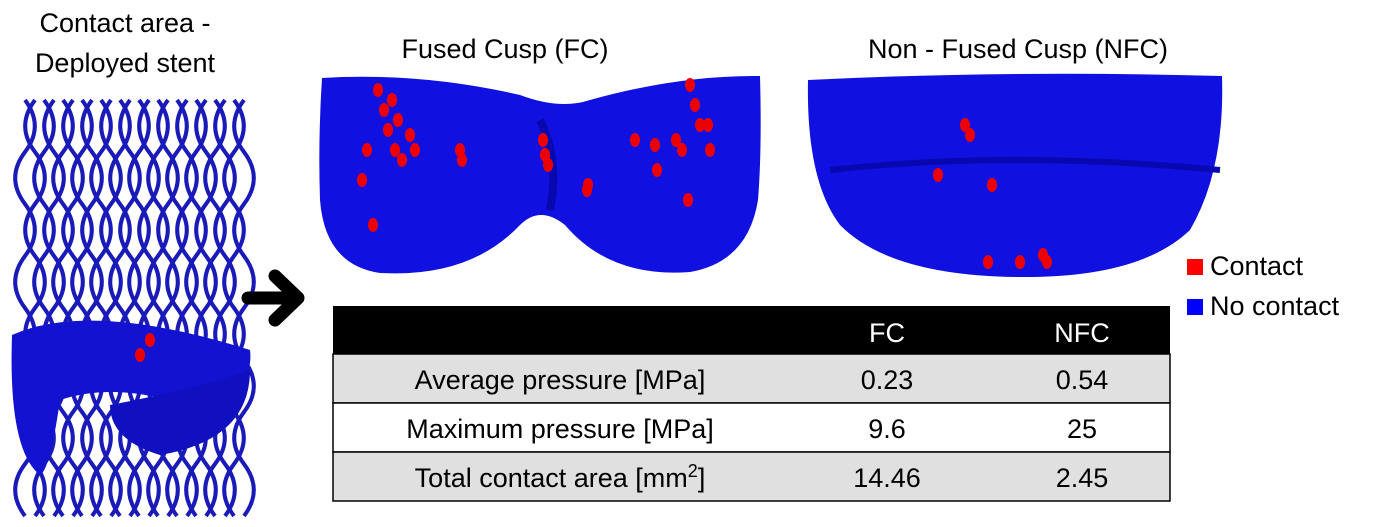  I want to click on left-title: Deployed stent, so click(125, 63).